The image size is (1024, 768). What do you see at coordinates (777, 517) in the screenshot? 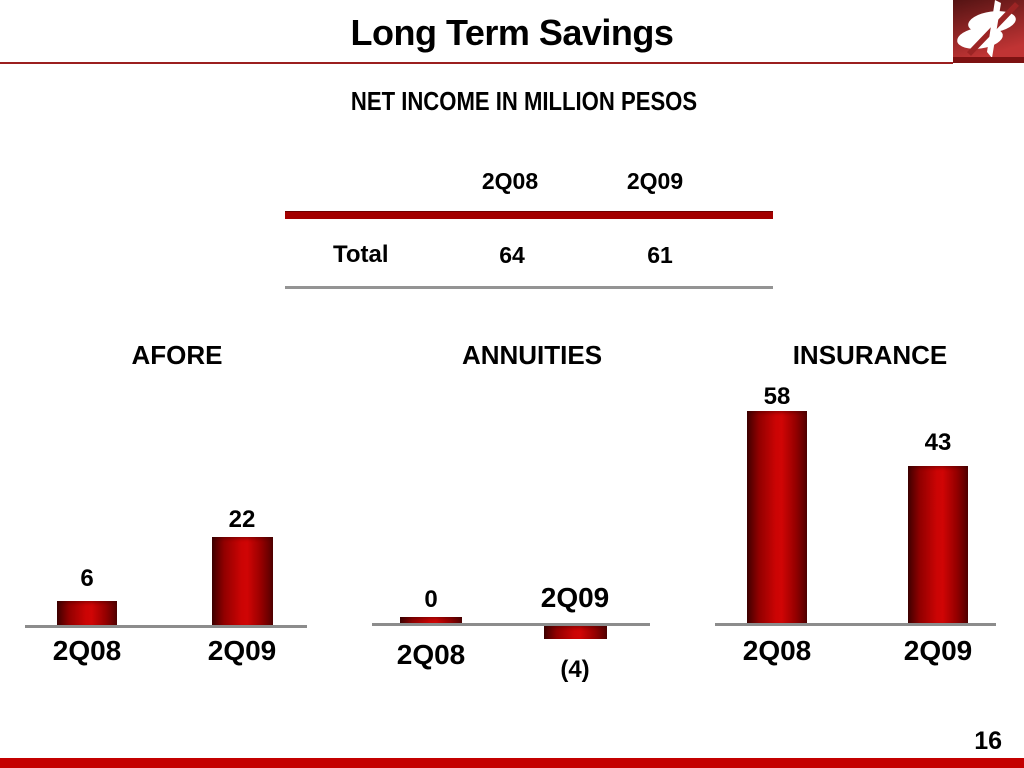
I see `bar-insurance-2q08` at bounding box center [777, 517].